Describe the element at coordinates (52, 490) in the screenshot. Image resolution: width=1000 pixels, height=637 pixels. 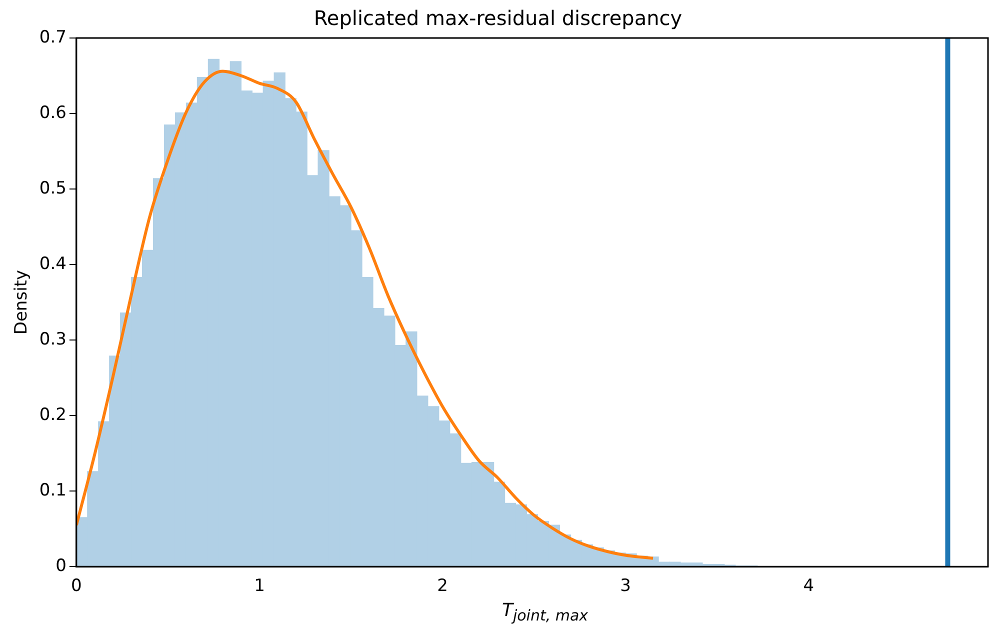
I see `y-tick-label: 0.1` at that location.